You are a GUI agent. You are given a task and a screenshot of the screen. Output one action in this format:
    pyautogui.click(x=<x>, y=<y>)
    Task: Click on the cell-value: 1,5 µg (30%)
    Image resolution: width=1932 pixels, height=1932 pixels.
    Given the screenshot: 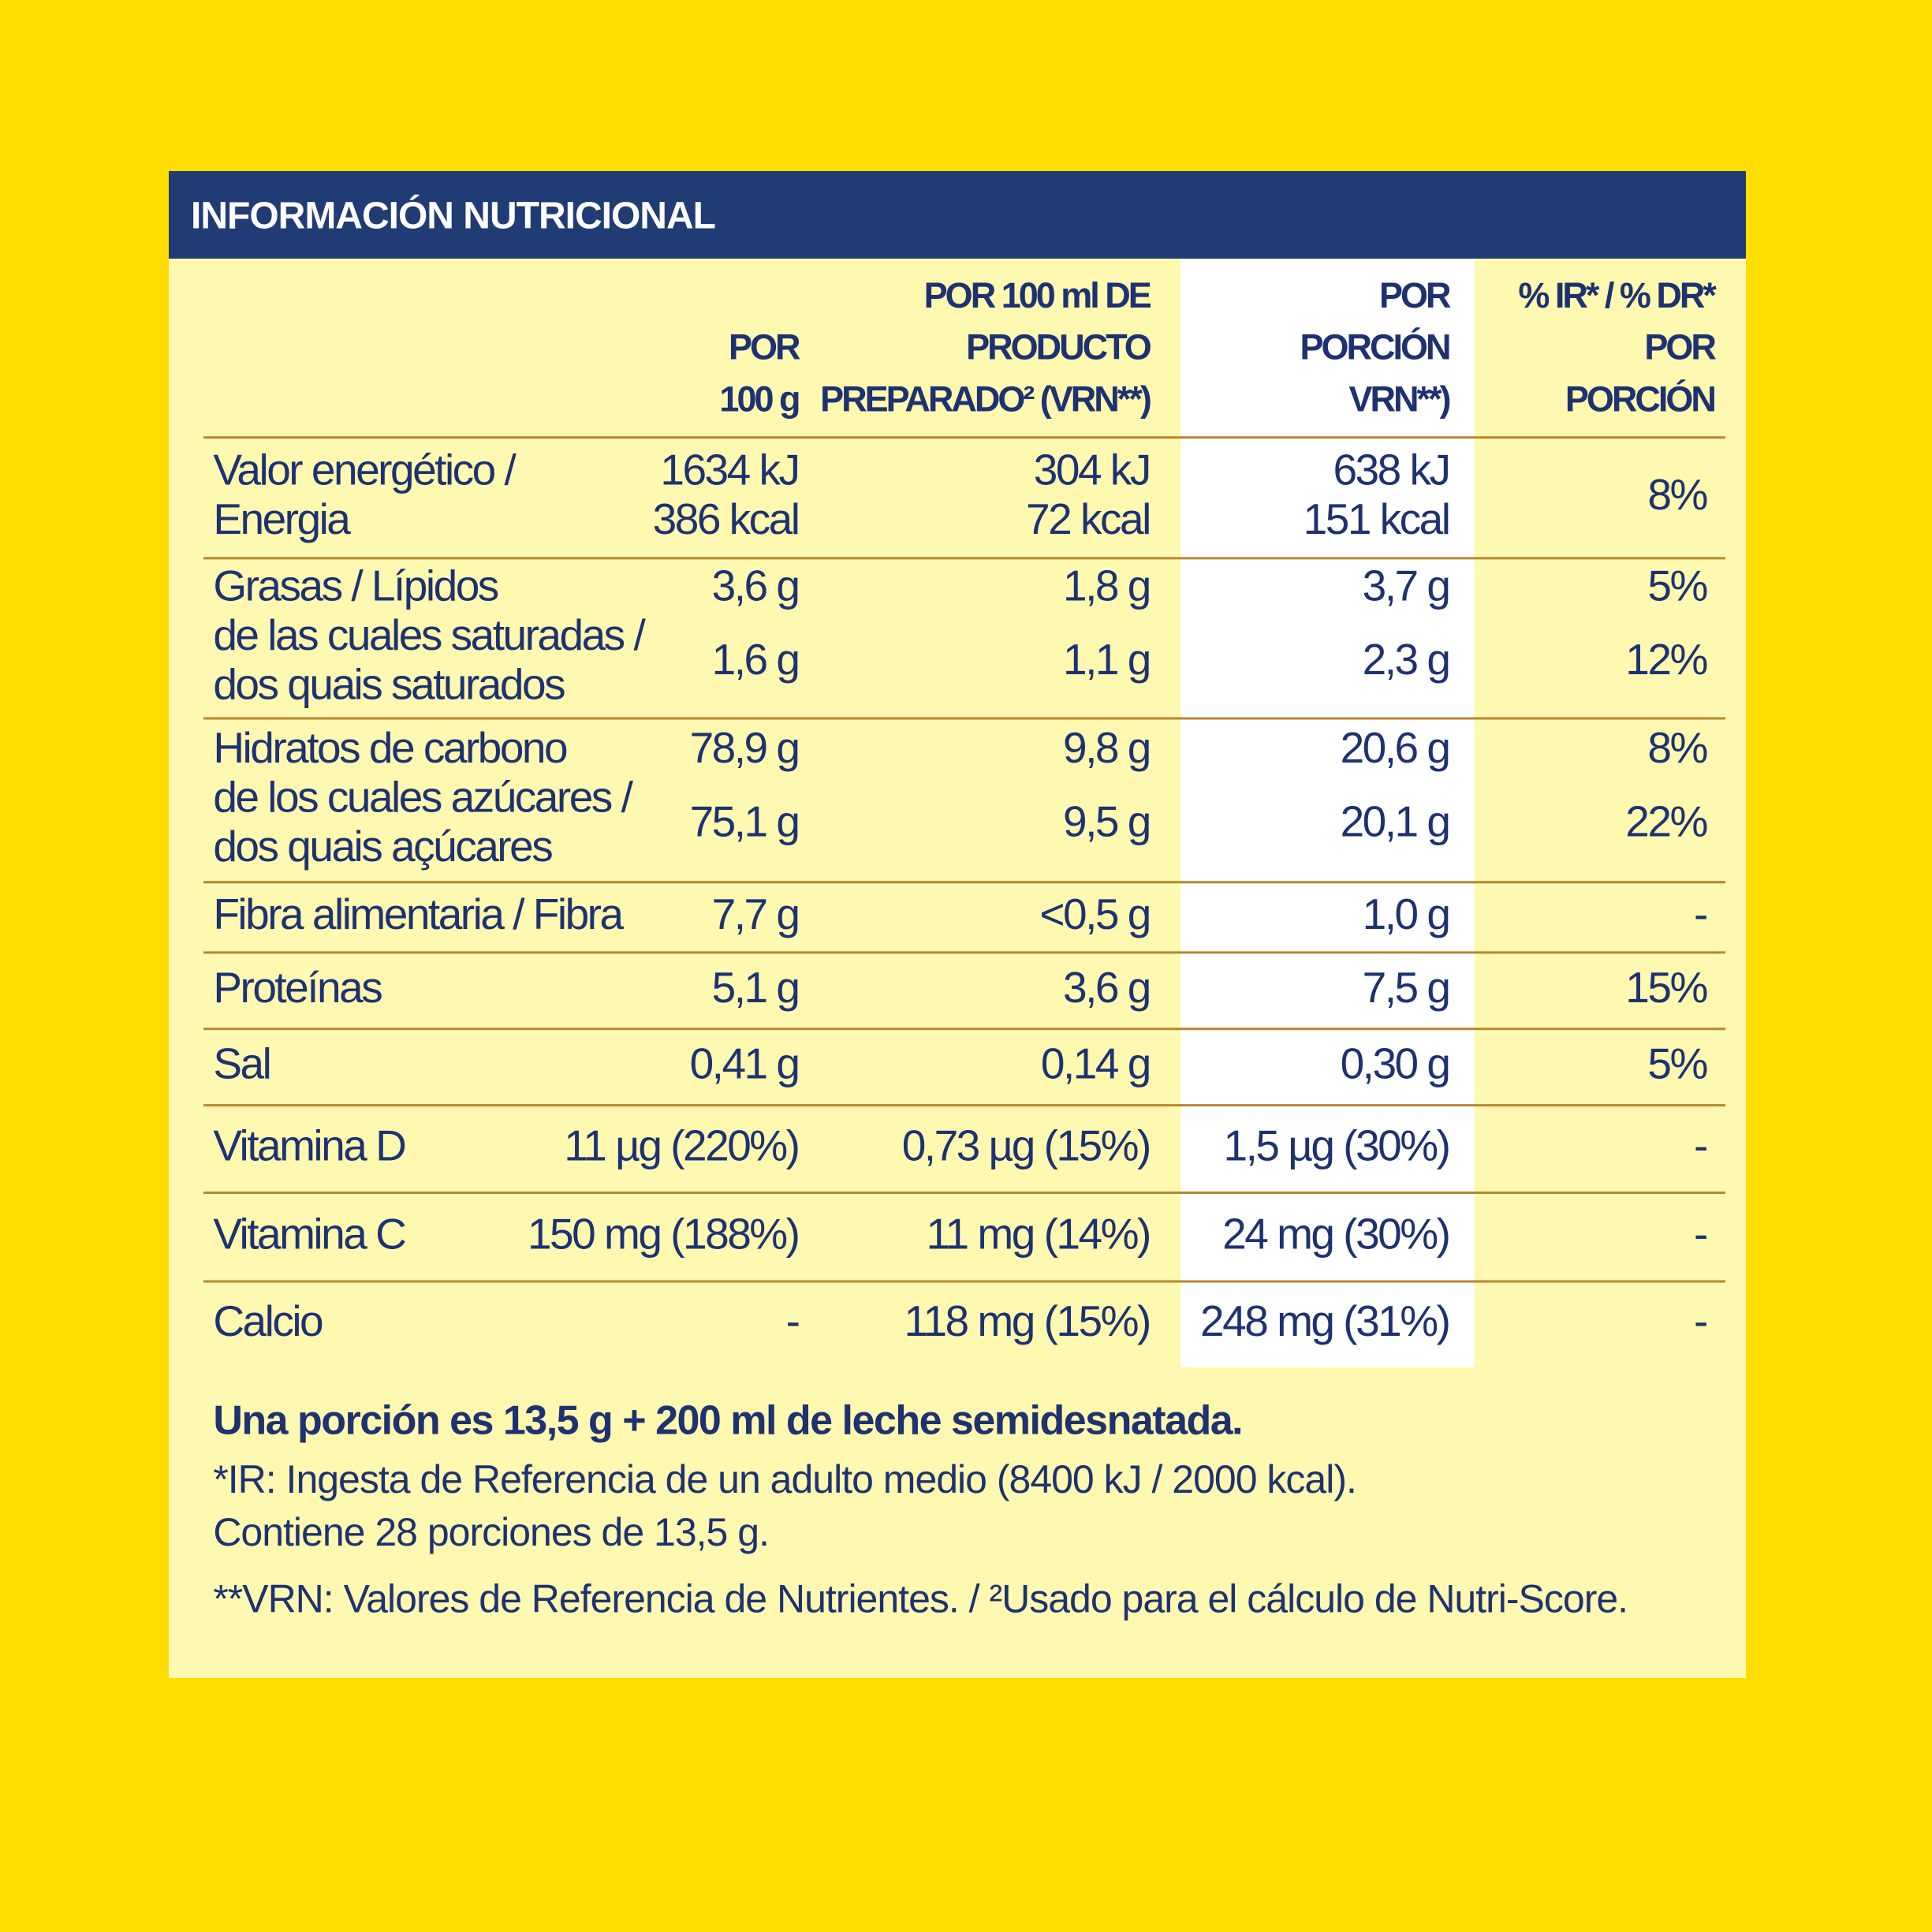 What is the action you would take?
    pyautogui.click(x=1336, y=1145)
    